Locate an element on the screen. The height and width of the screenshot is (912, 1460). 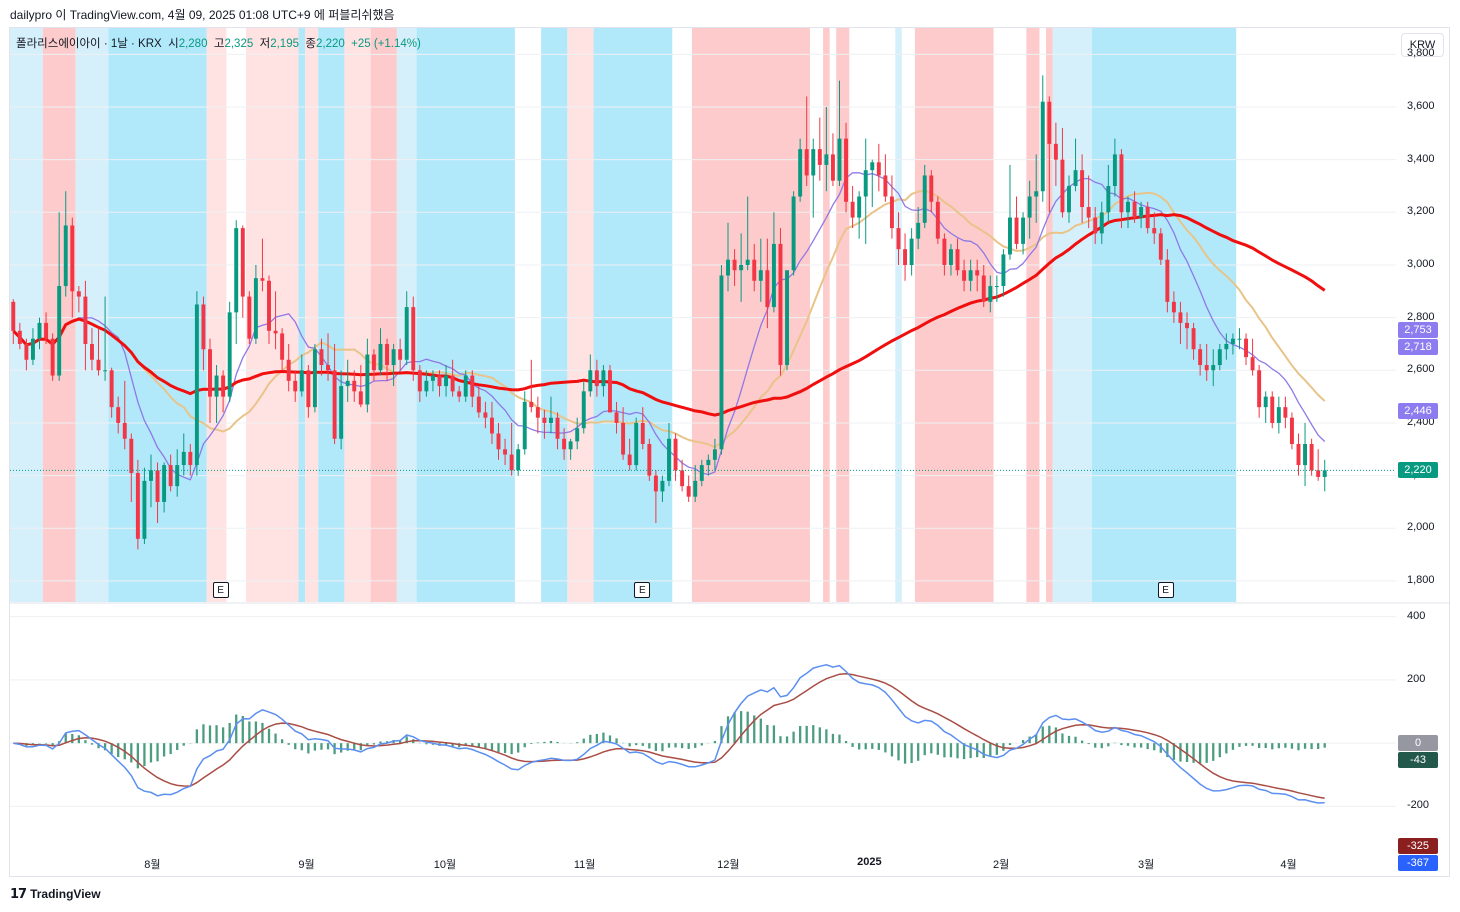
open-label: 시 is located at coordinates (173, 44).